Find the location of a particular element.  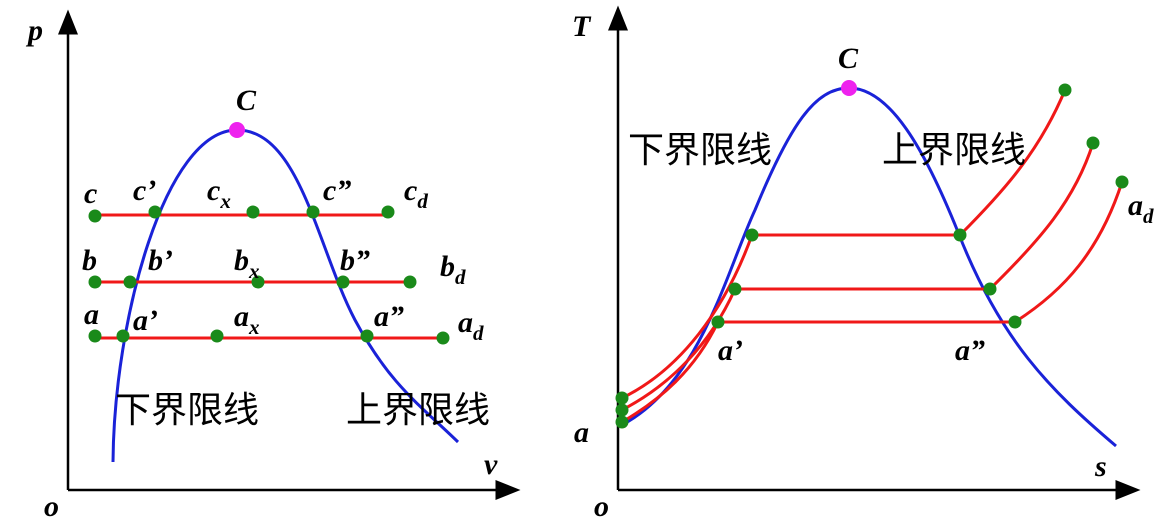

point-label: cx is located at coordinates (219, 193).